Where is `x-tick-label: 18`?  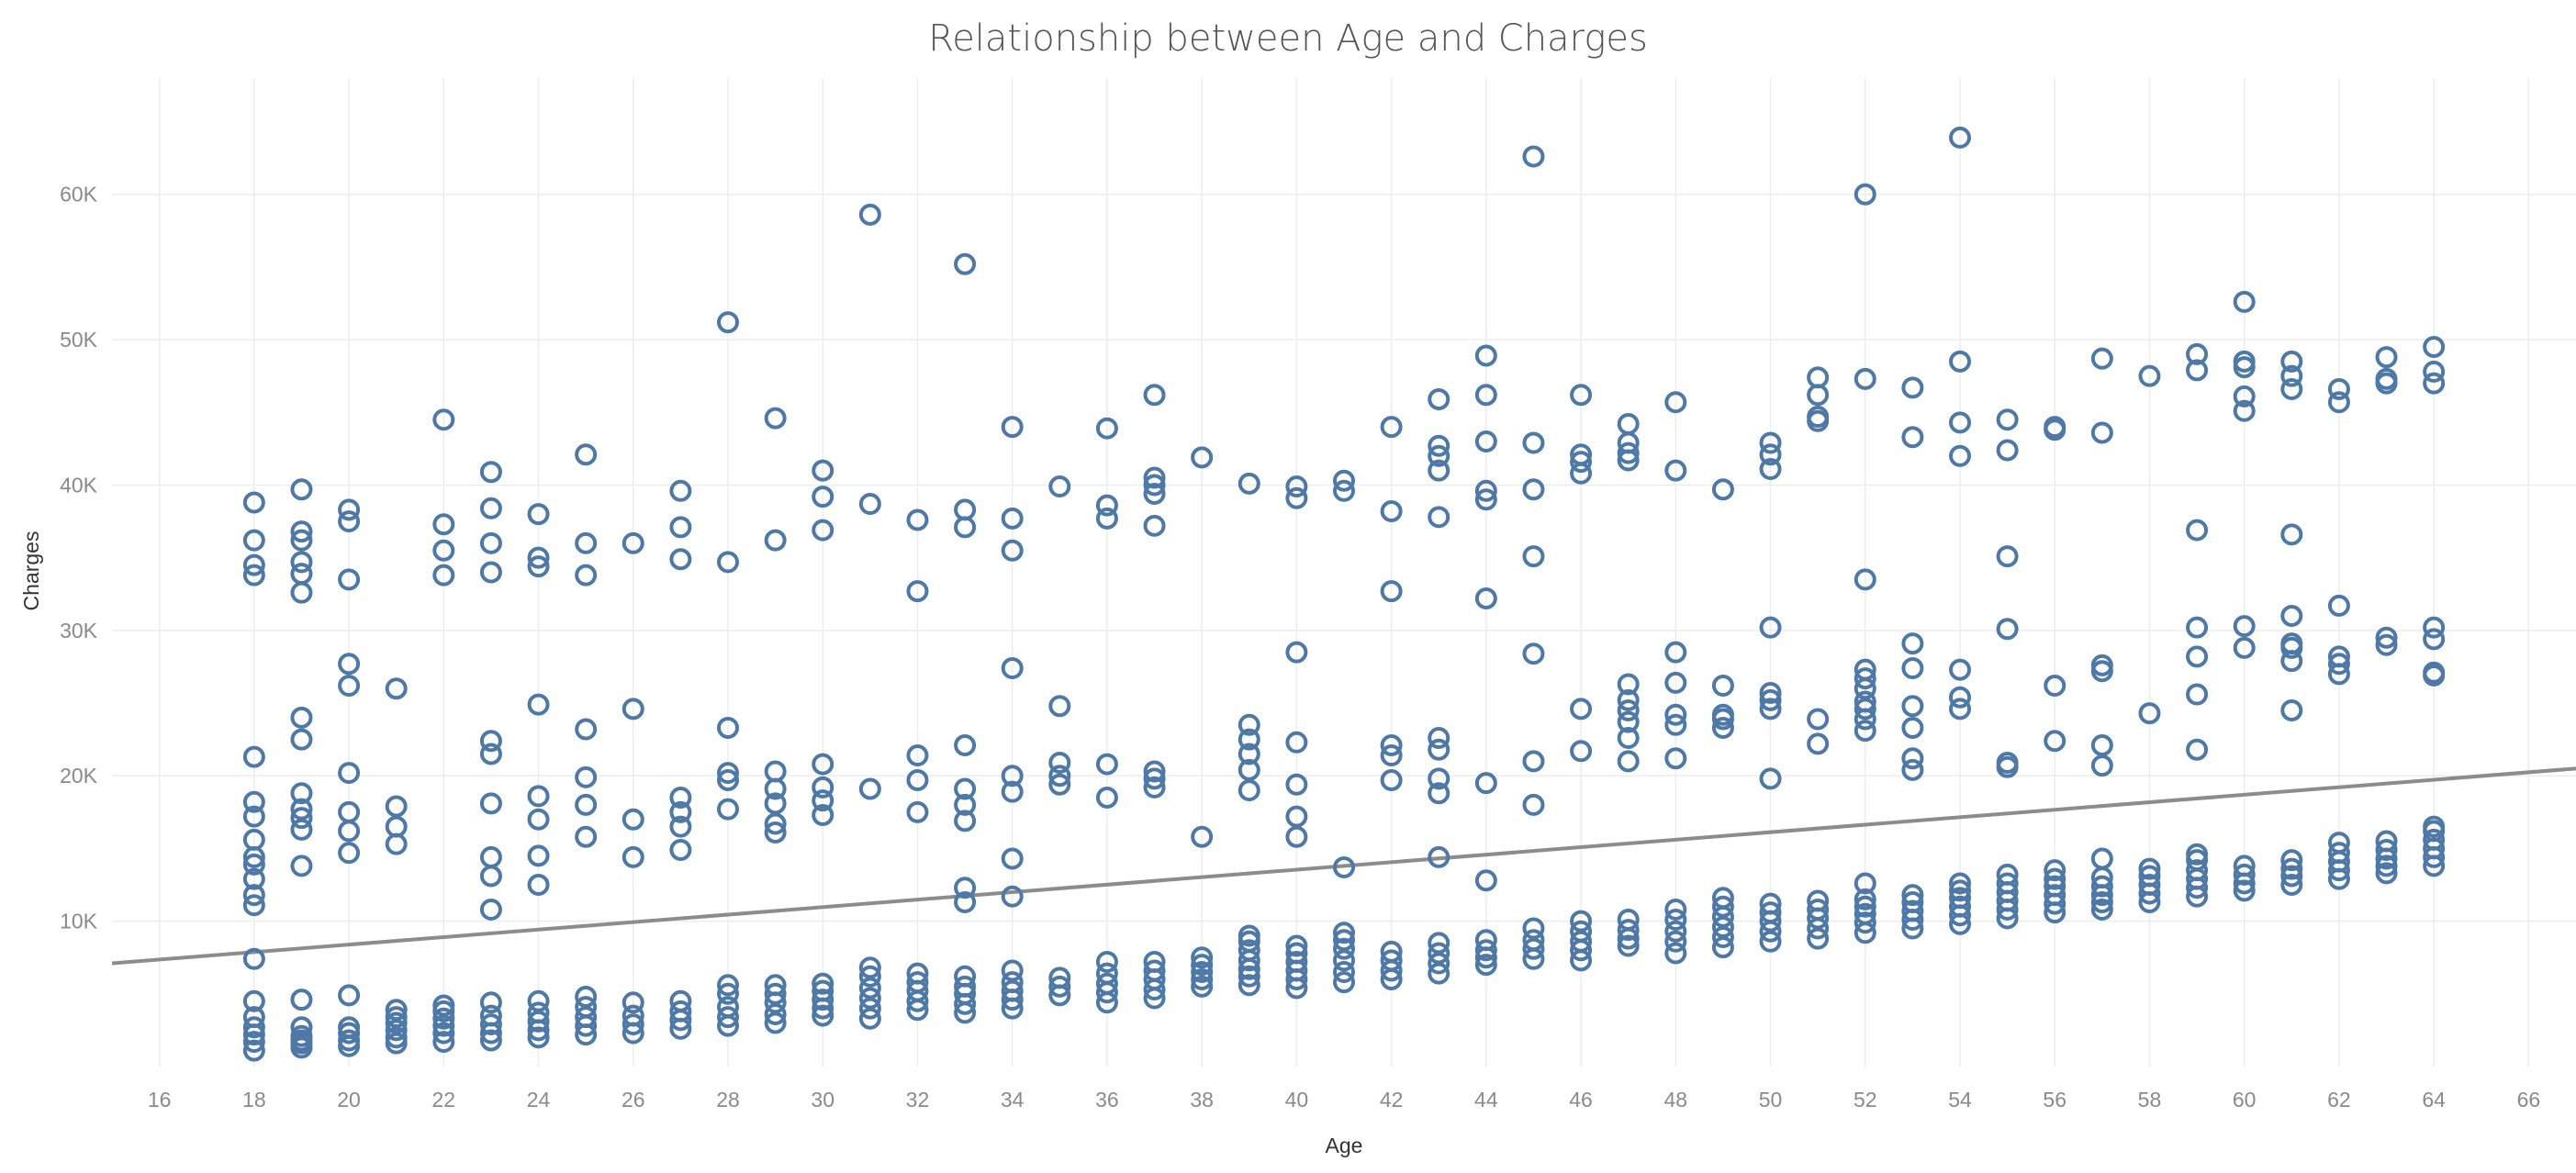
x-tick-label: 18 is located at coordinates (254, 1100).